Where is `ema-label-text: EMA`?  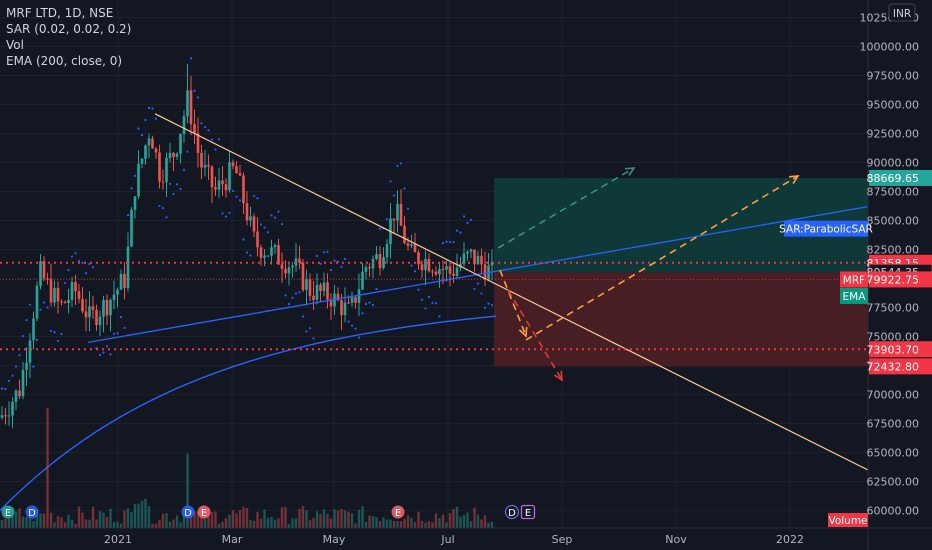
ema-label-text: EMA is located at coordinates (855, 297).